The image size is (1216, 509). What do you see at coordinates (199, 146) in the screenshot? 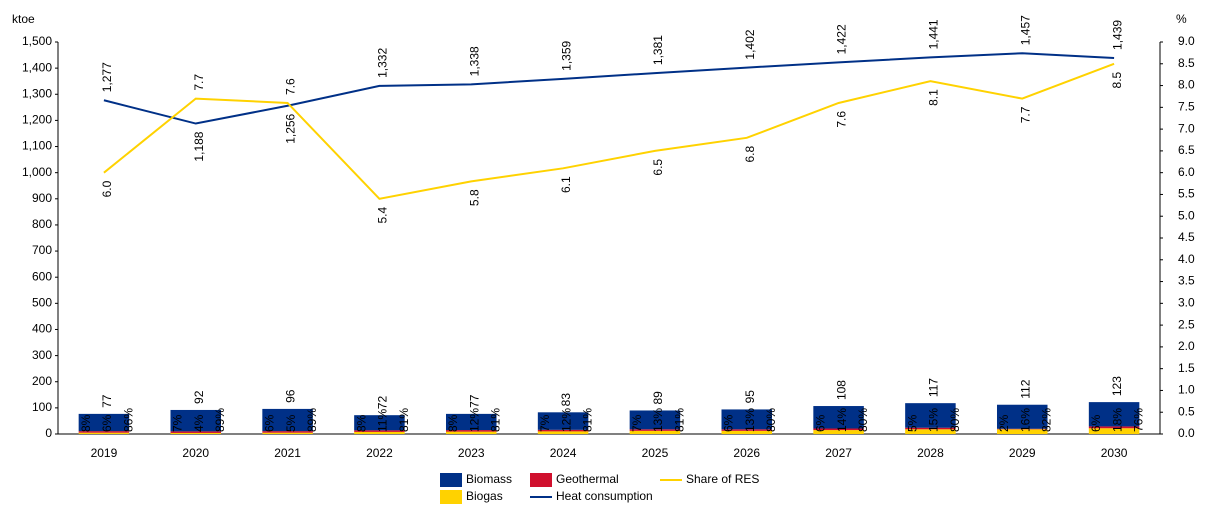
I see `line-value-label: 1,188` at bounding box center [199, 146].